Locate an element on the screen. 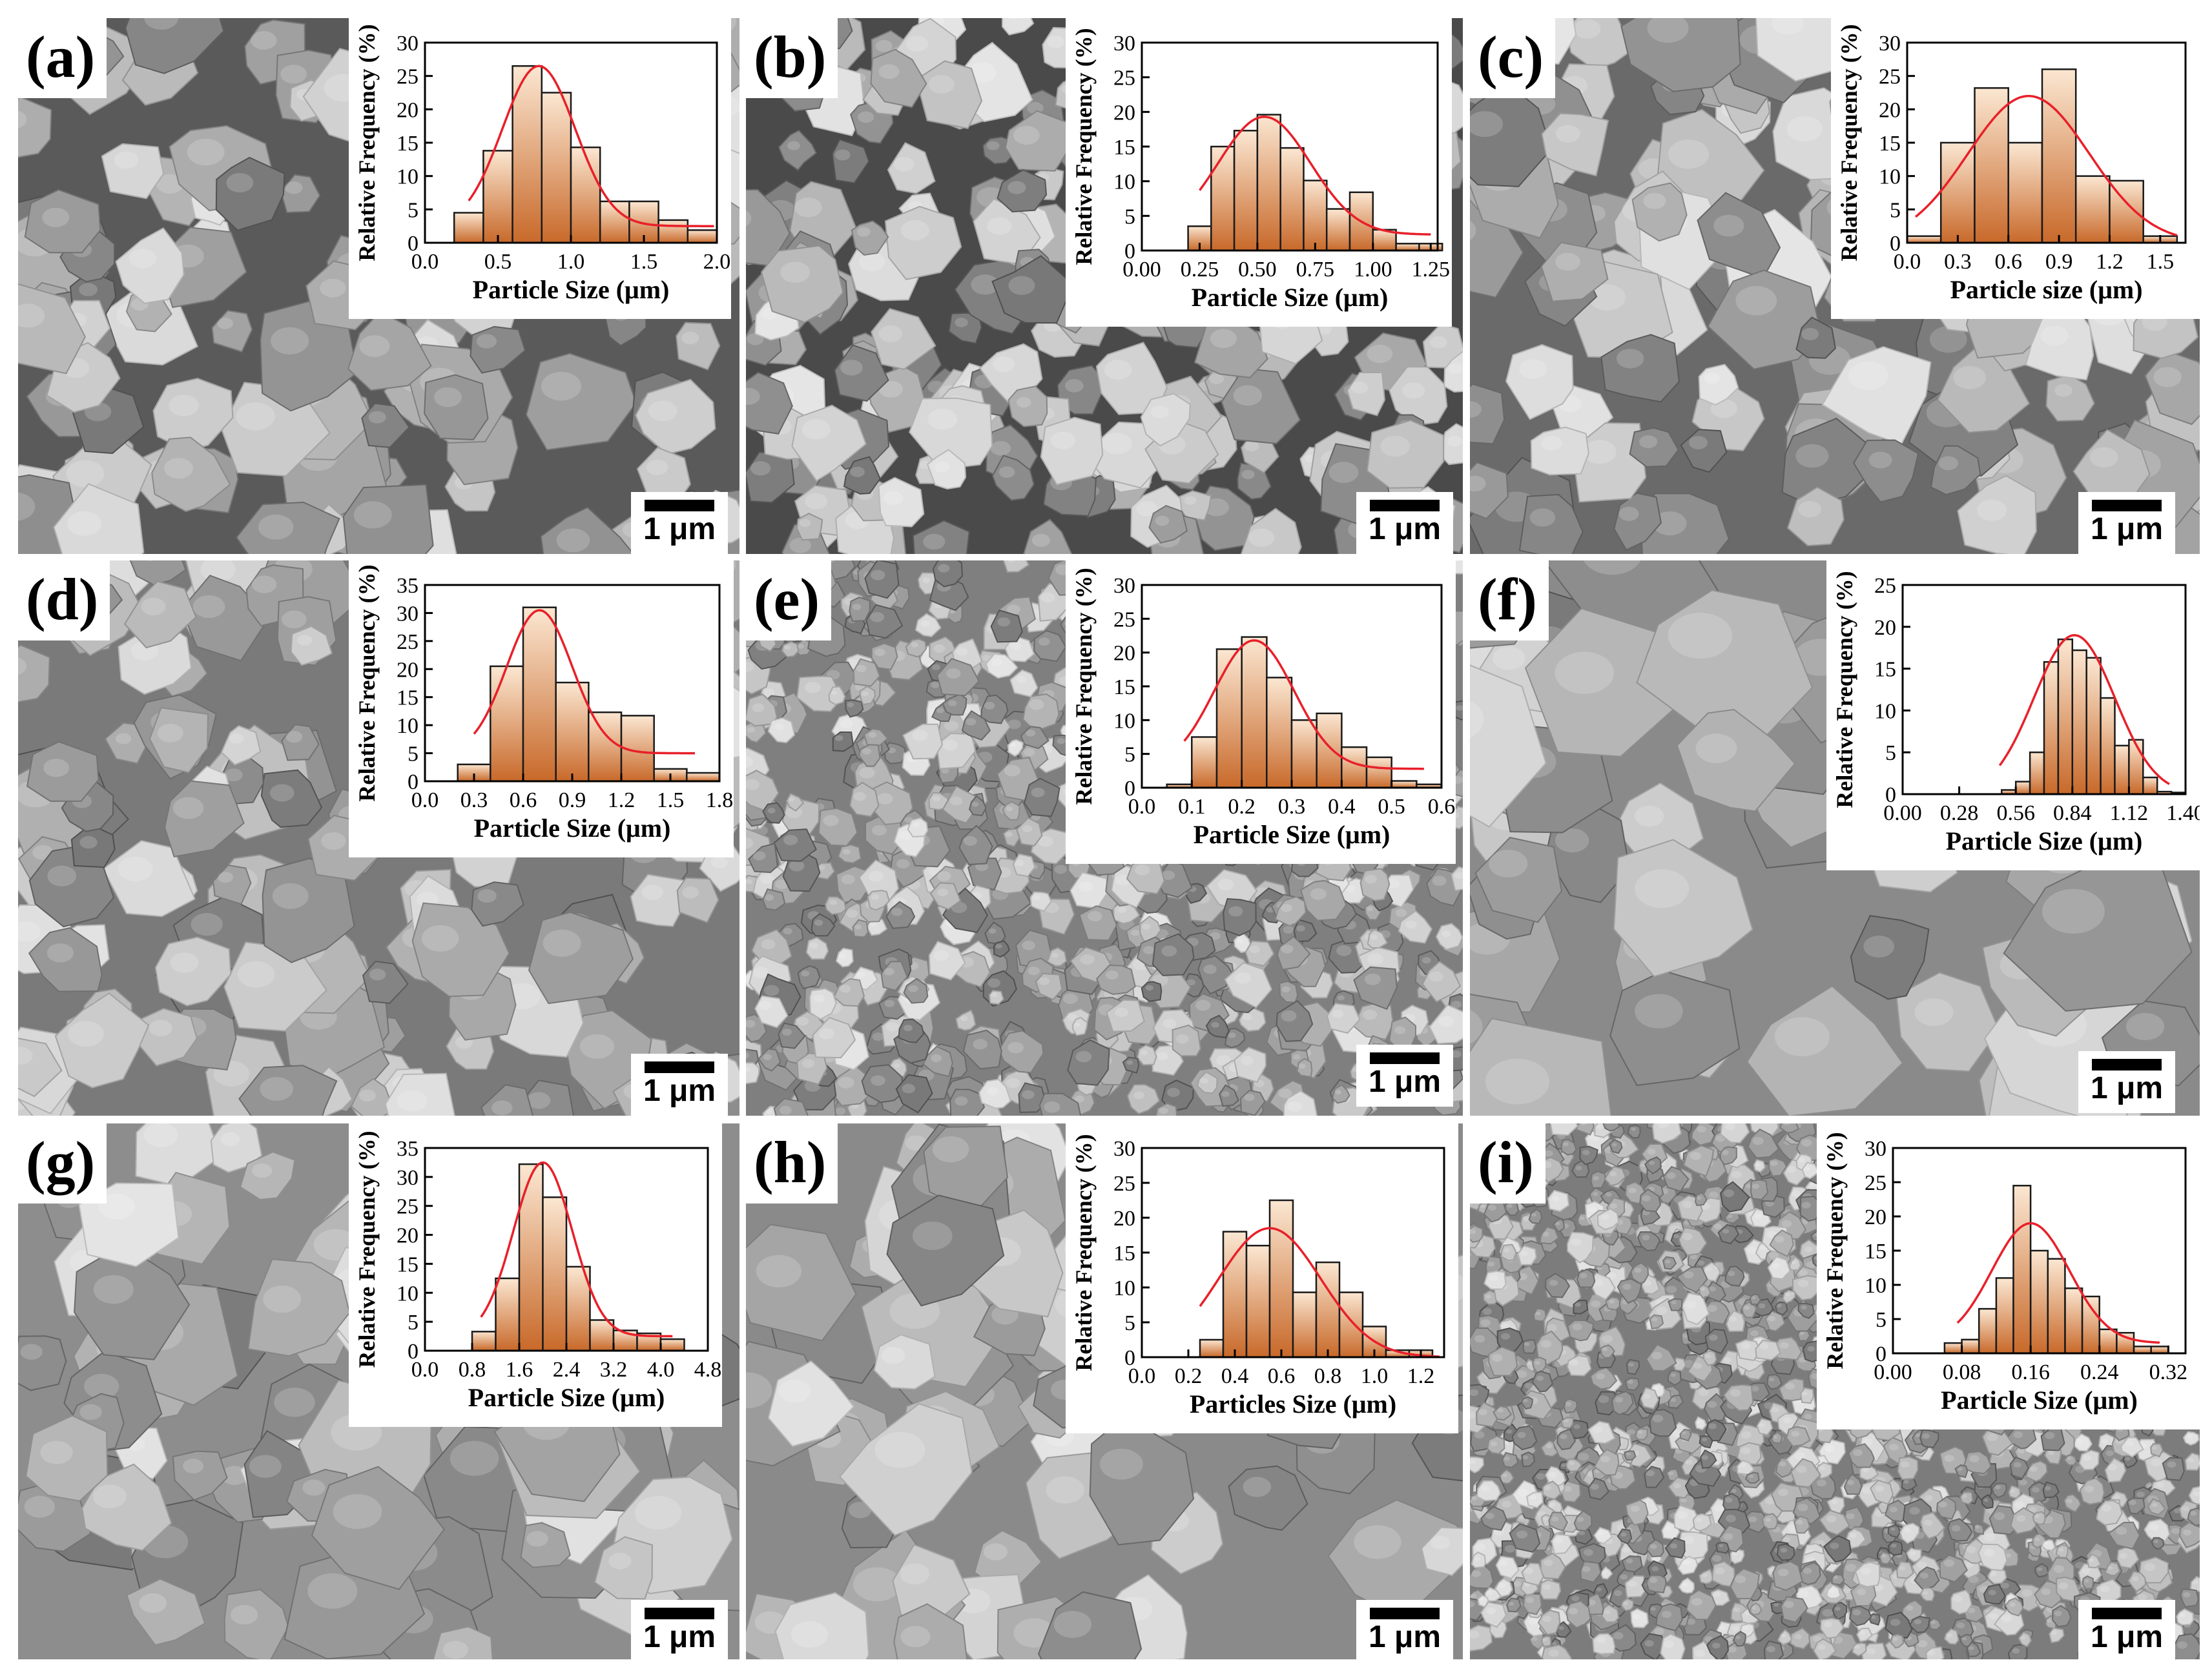  x-tick-label: 0.08 is located at coordinates (1962, 1372).